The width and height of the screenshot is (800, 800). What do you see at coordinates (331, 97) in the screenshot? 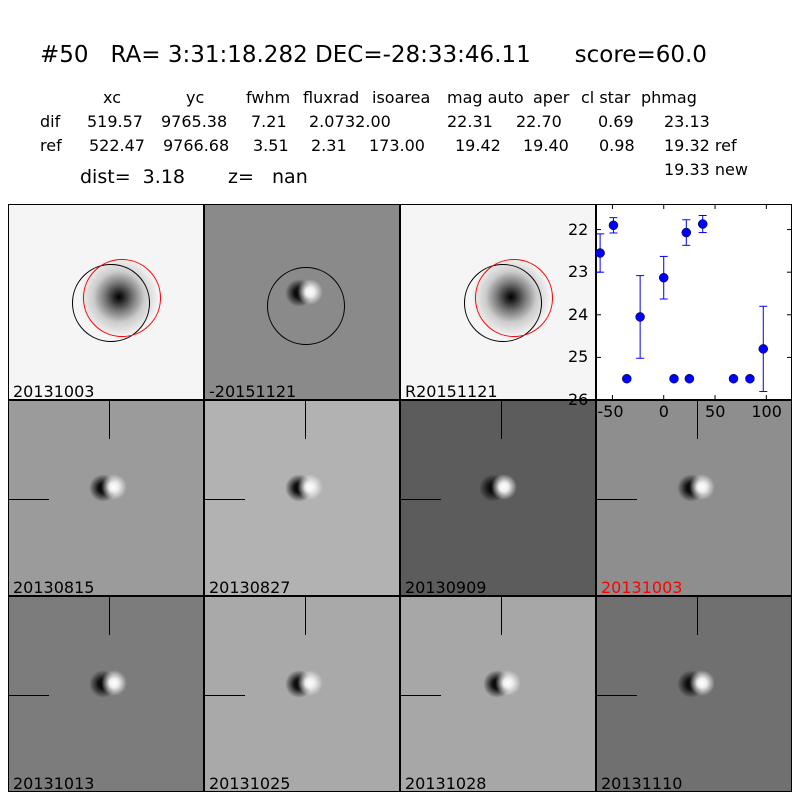
I see `column-header: fluxrad` at bounding box center [331, 97].